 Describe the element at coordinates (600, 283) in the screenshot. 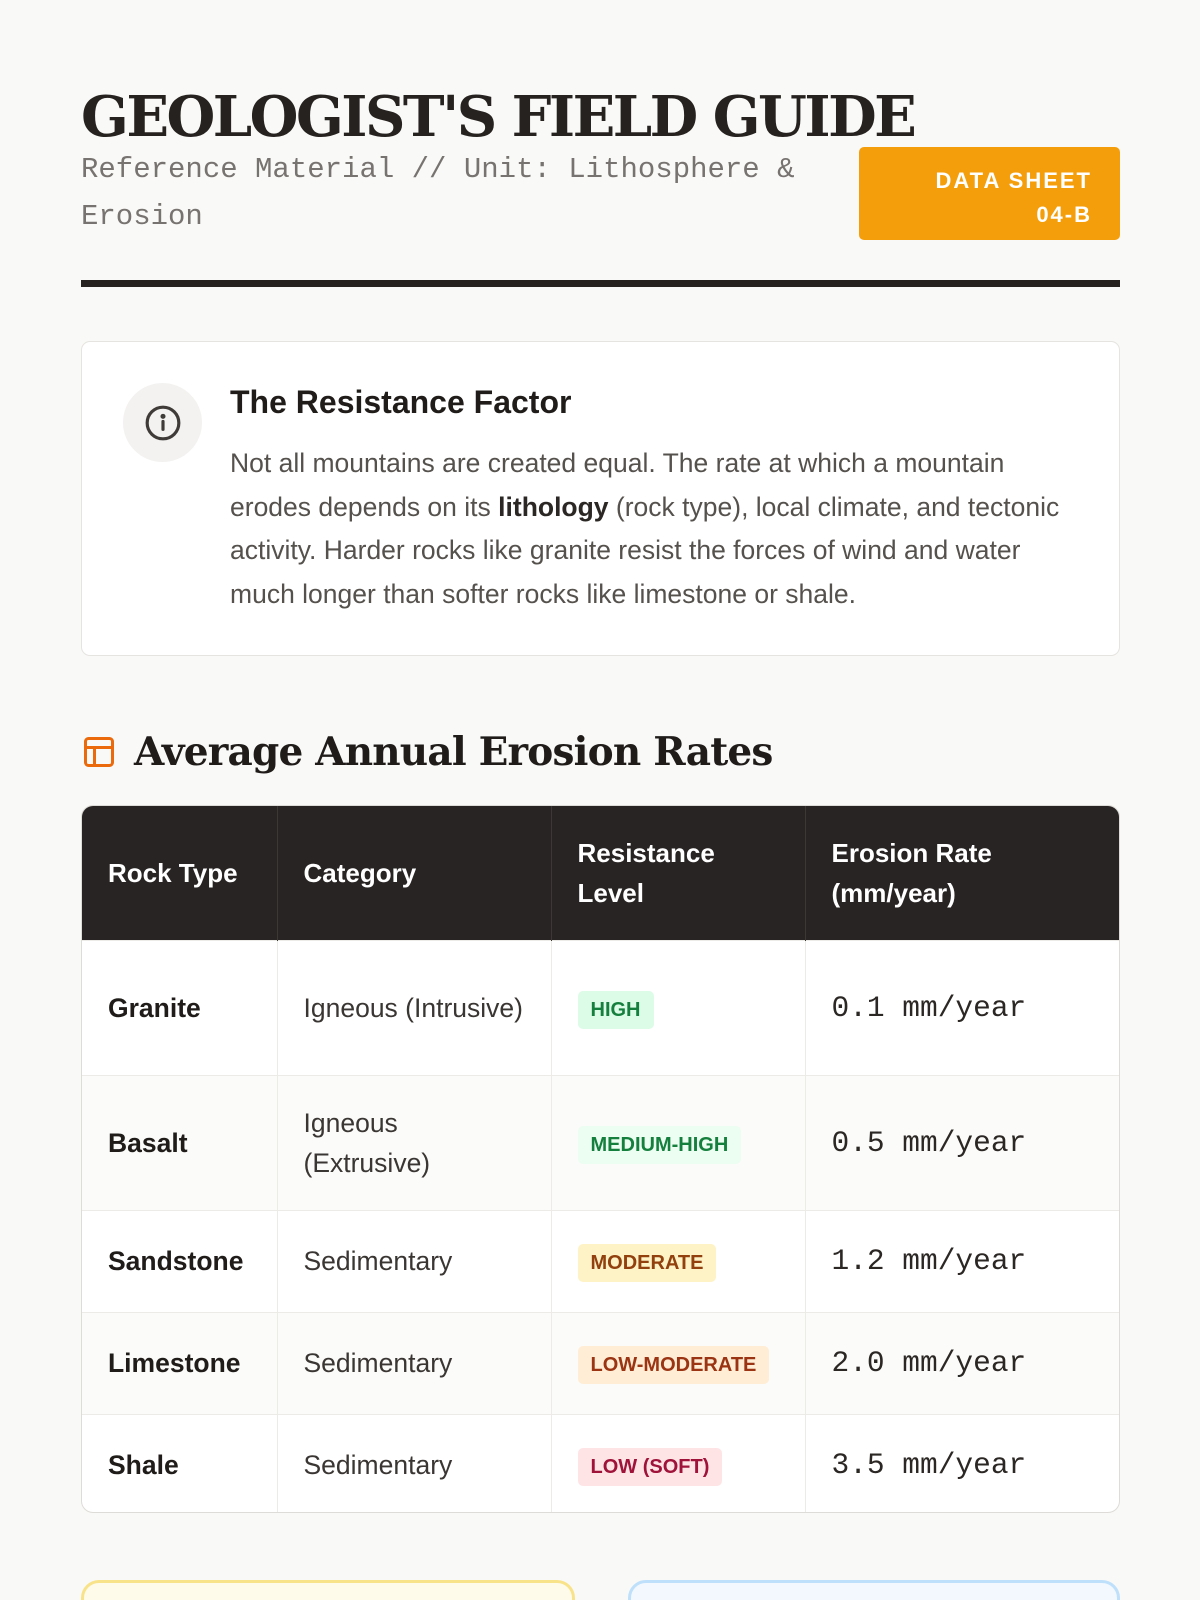

I see `header-divider` at that location.